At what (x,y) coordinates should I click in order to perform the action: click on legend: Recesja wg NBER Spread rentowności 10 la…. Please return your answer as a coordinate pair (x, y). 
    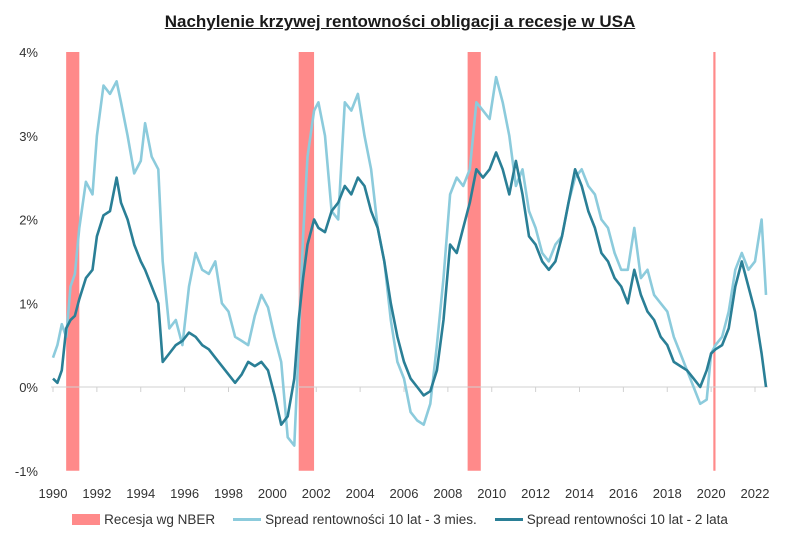
    Looking at the image, I should click on (400, 519).